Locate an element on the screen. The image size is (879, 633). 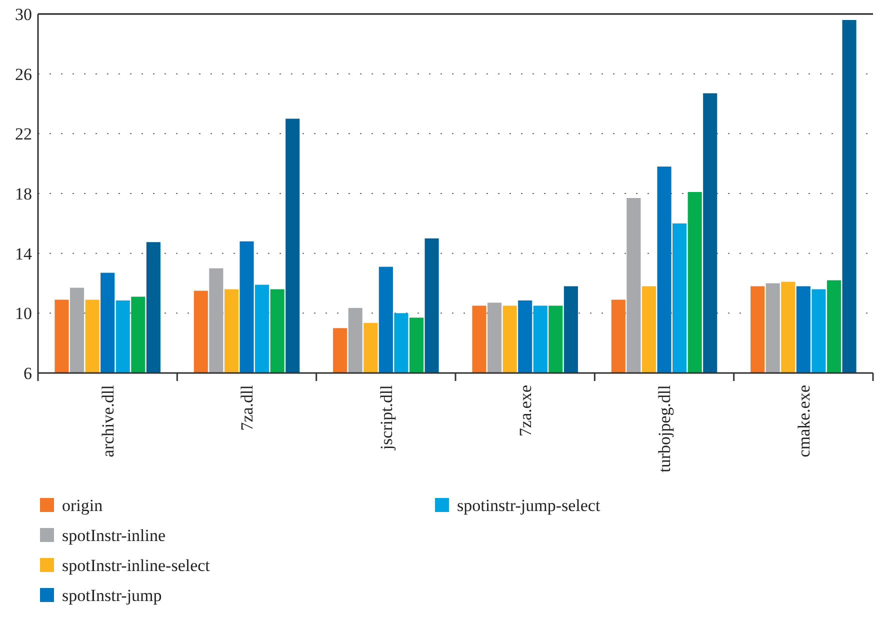
y-tick-label: 30 is located at coordinates (23, 14).